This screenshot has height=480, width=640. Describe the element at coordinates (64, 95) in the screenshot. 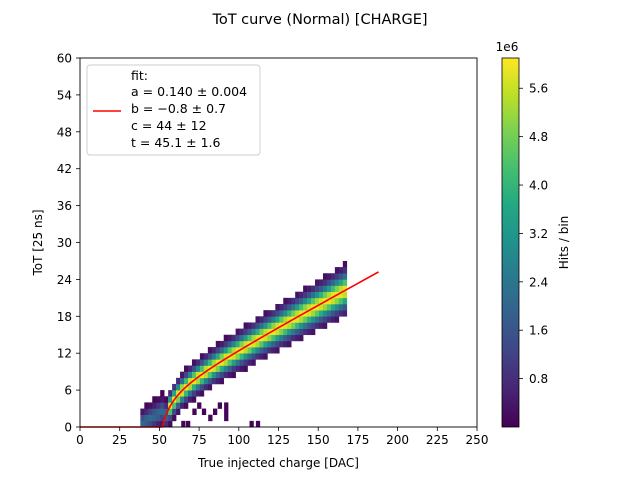

I see `y-tick-label: 54` at that location.